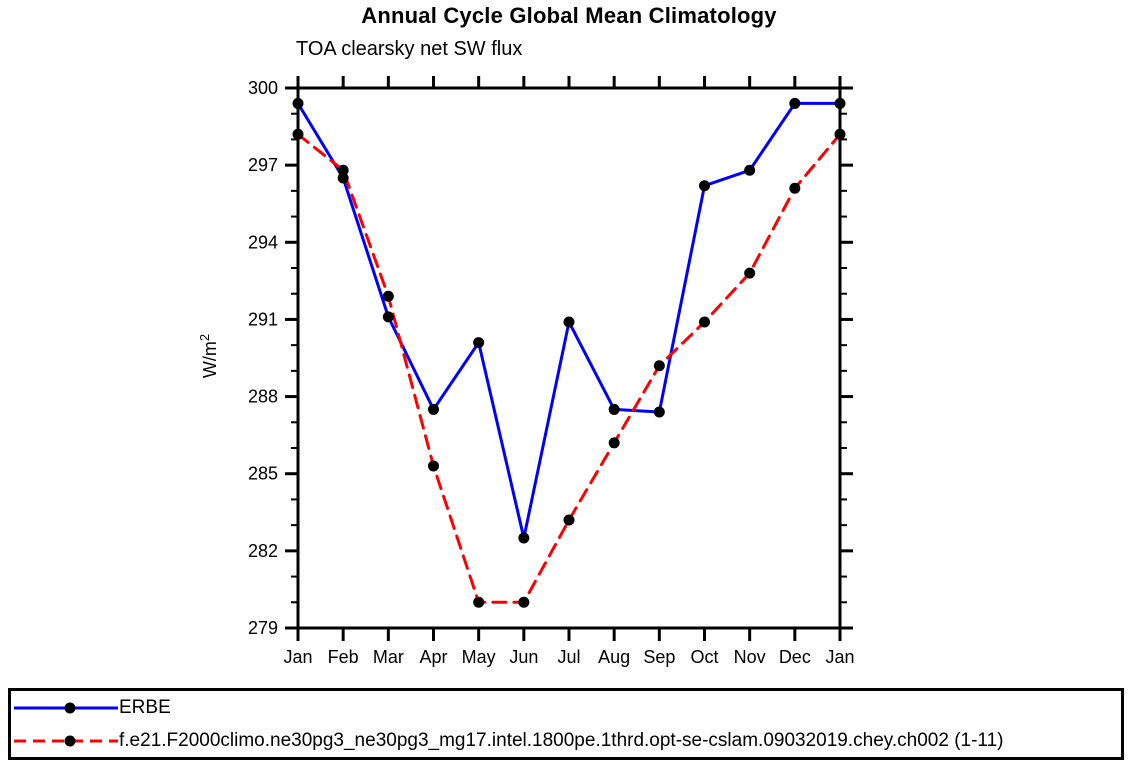 This screenshot has width=1138, height=770. I want to click on y-axis-tick-label: 297, so click(263, 165).